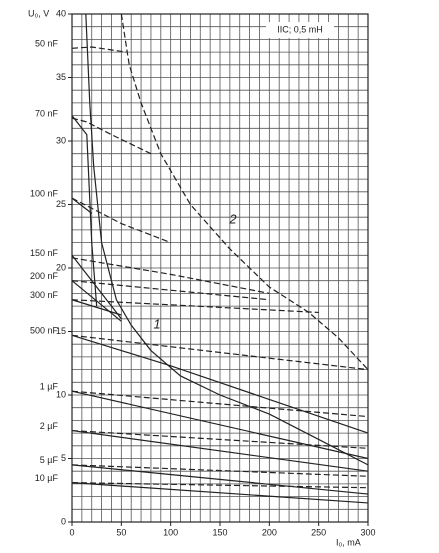  I want to click on annotation: IIC; 0,5 mH, so click(300, 29).